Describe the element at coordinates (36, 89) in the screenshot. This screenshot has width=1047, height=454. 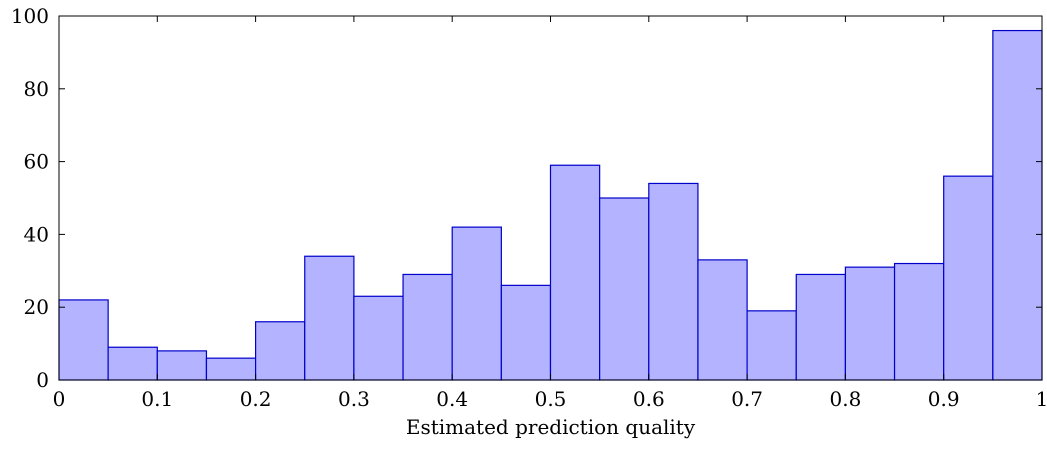
I see `y-tick-label: 80` at that location.